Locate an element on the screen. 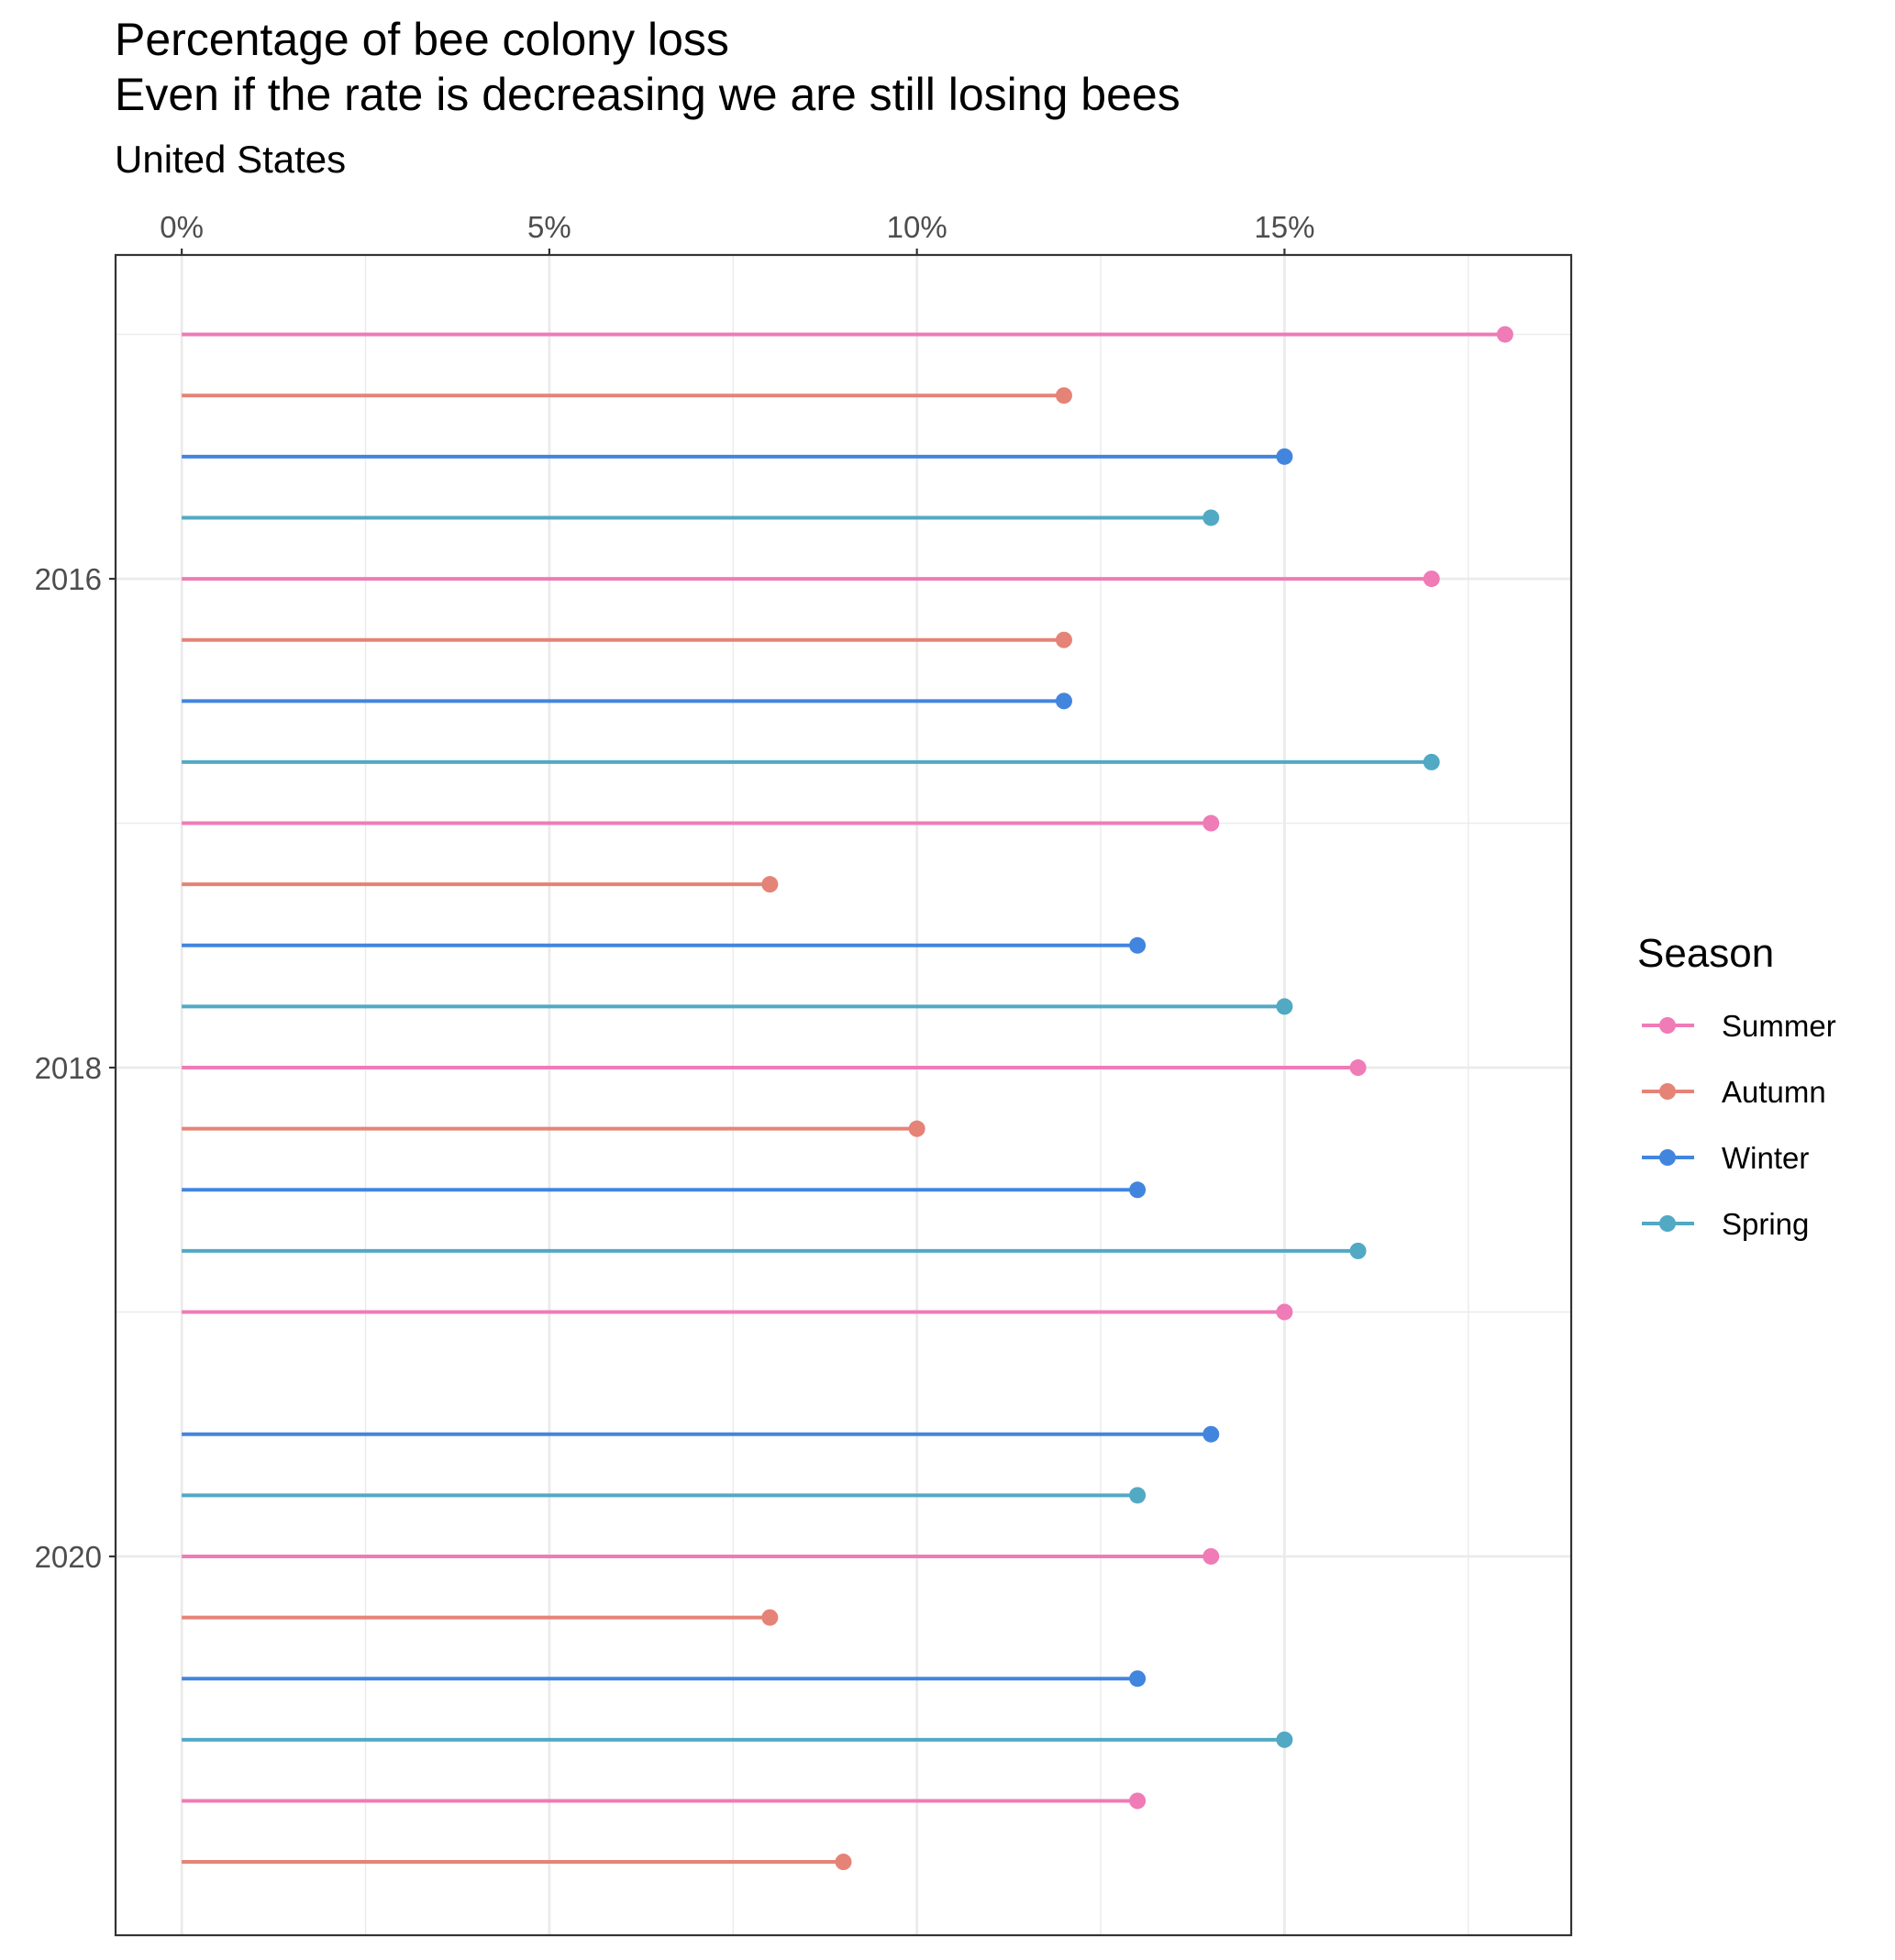  legend-item-autumn: Autumn is located at coordinates (1734, 1092).